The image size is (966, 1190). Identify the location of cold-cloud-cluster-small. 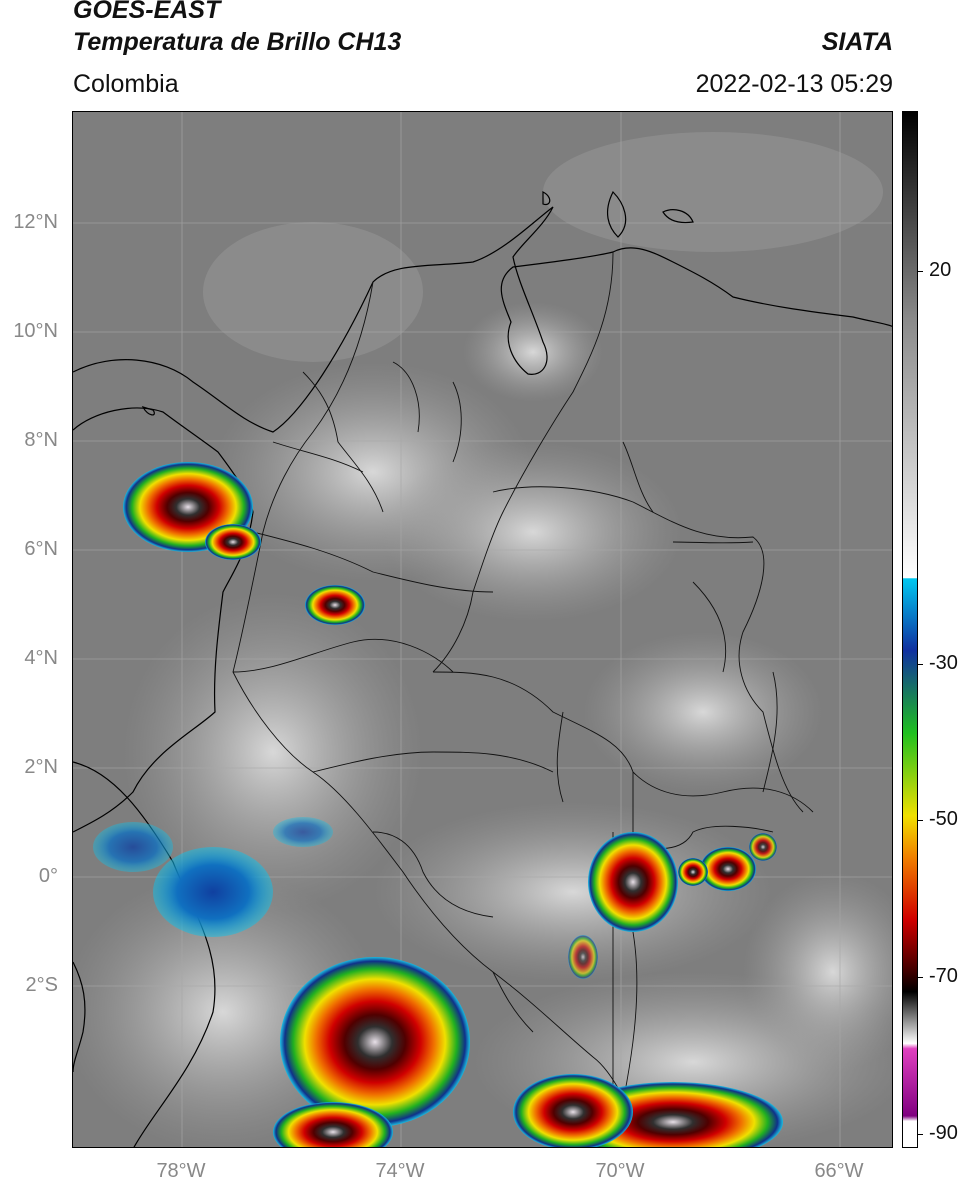
(303, 832).